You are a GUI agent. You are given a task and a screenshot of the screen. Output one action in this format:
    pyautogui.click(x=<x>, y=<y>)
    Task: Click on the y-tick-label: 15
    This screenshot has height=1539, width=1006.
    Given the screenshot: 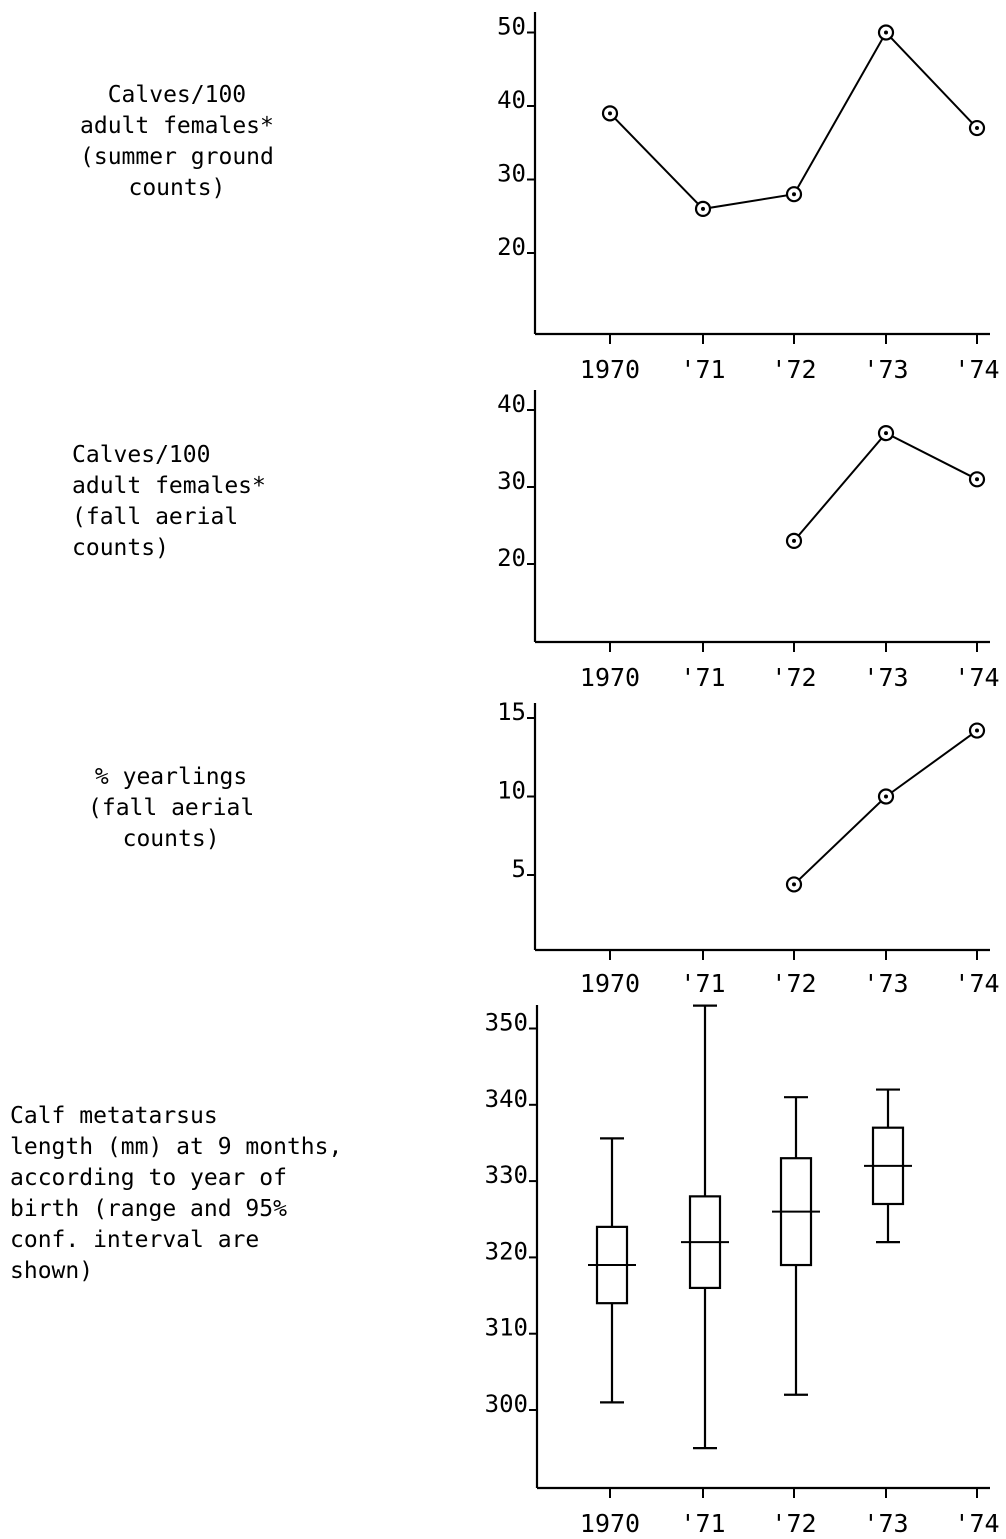 What is the action you would take?
    pyautogui.click(x=511, y=712)
    